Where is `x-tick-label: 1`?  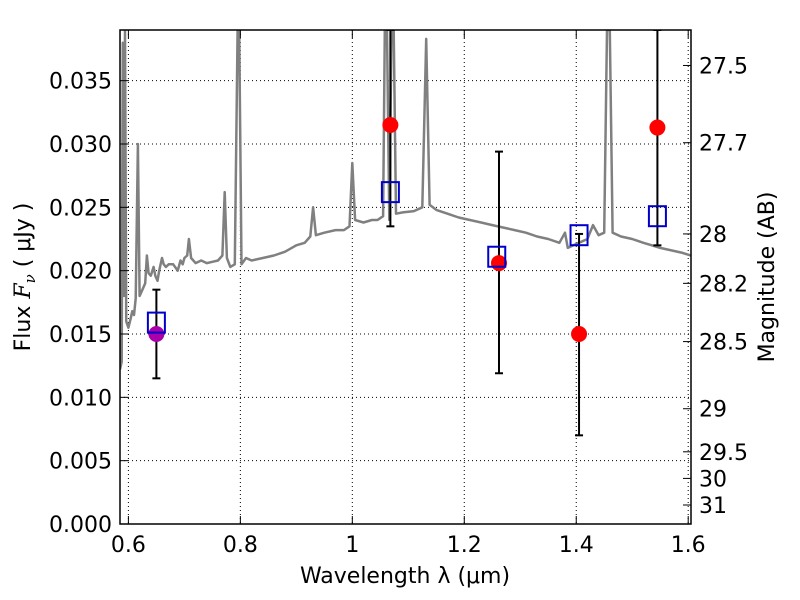 x-tick-label: 1 is located at coordinates (352, 545).